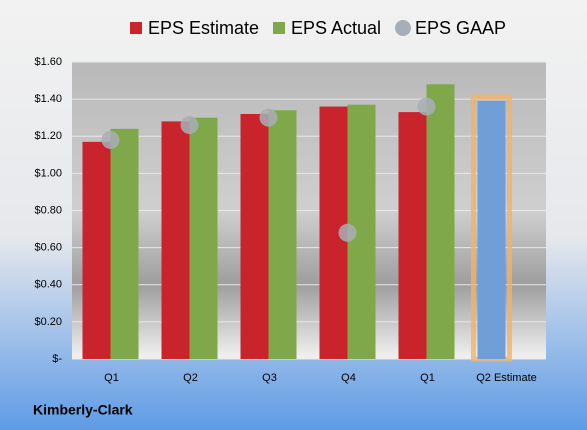  I want to click on x-tick-label: Q4, so click(348, 378).